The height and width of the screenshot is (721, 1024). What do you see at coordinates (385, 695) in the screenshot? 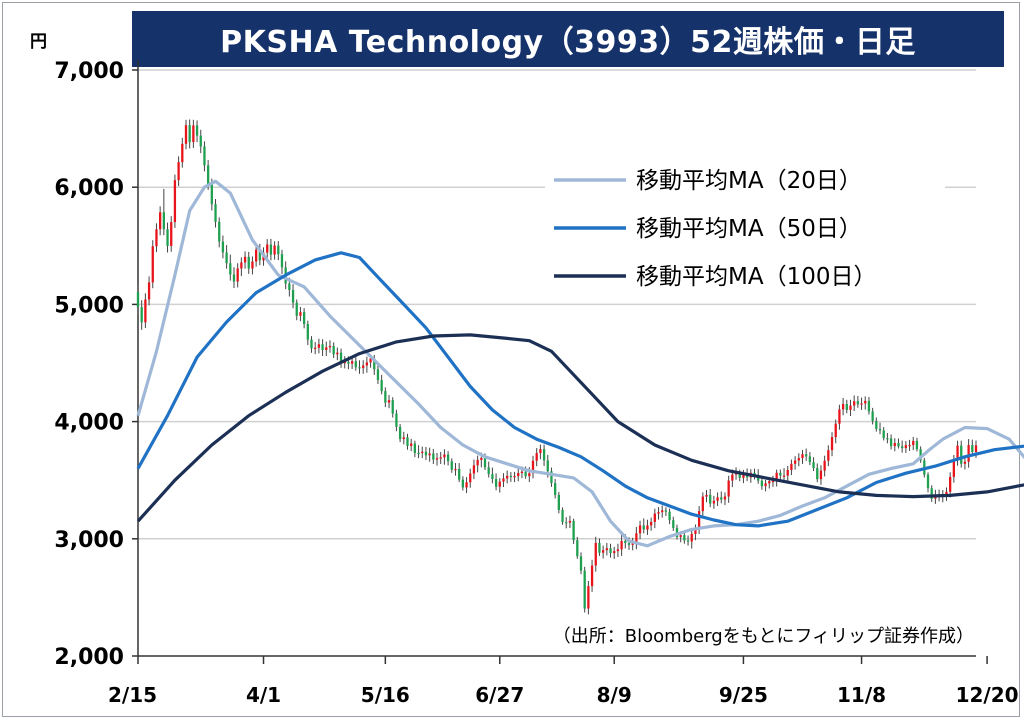
I see `x-tick-label: 5/16` at bounding box center [385, 695].